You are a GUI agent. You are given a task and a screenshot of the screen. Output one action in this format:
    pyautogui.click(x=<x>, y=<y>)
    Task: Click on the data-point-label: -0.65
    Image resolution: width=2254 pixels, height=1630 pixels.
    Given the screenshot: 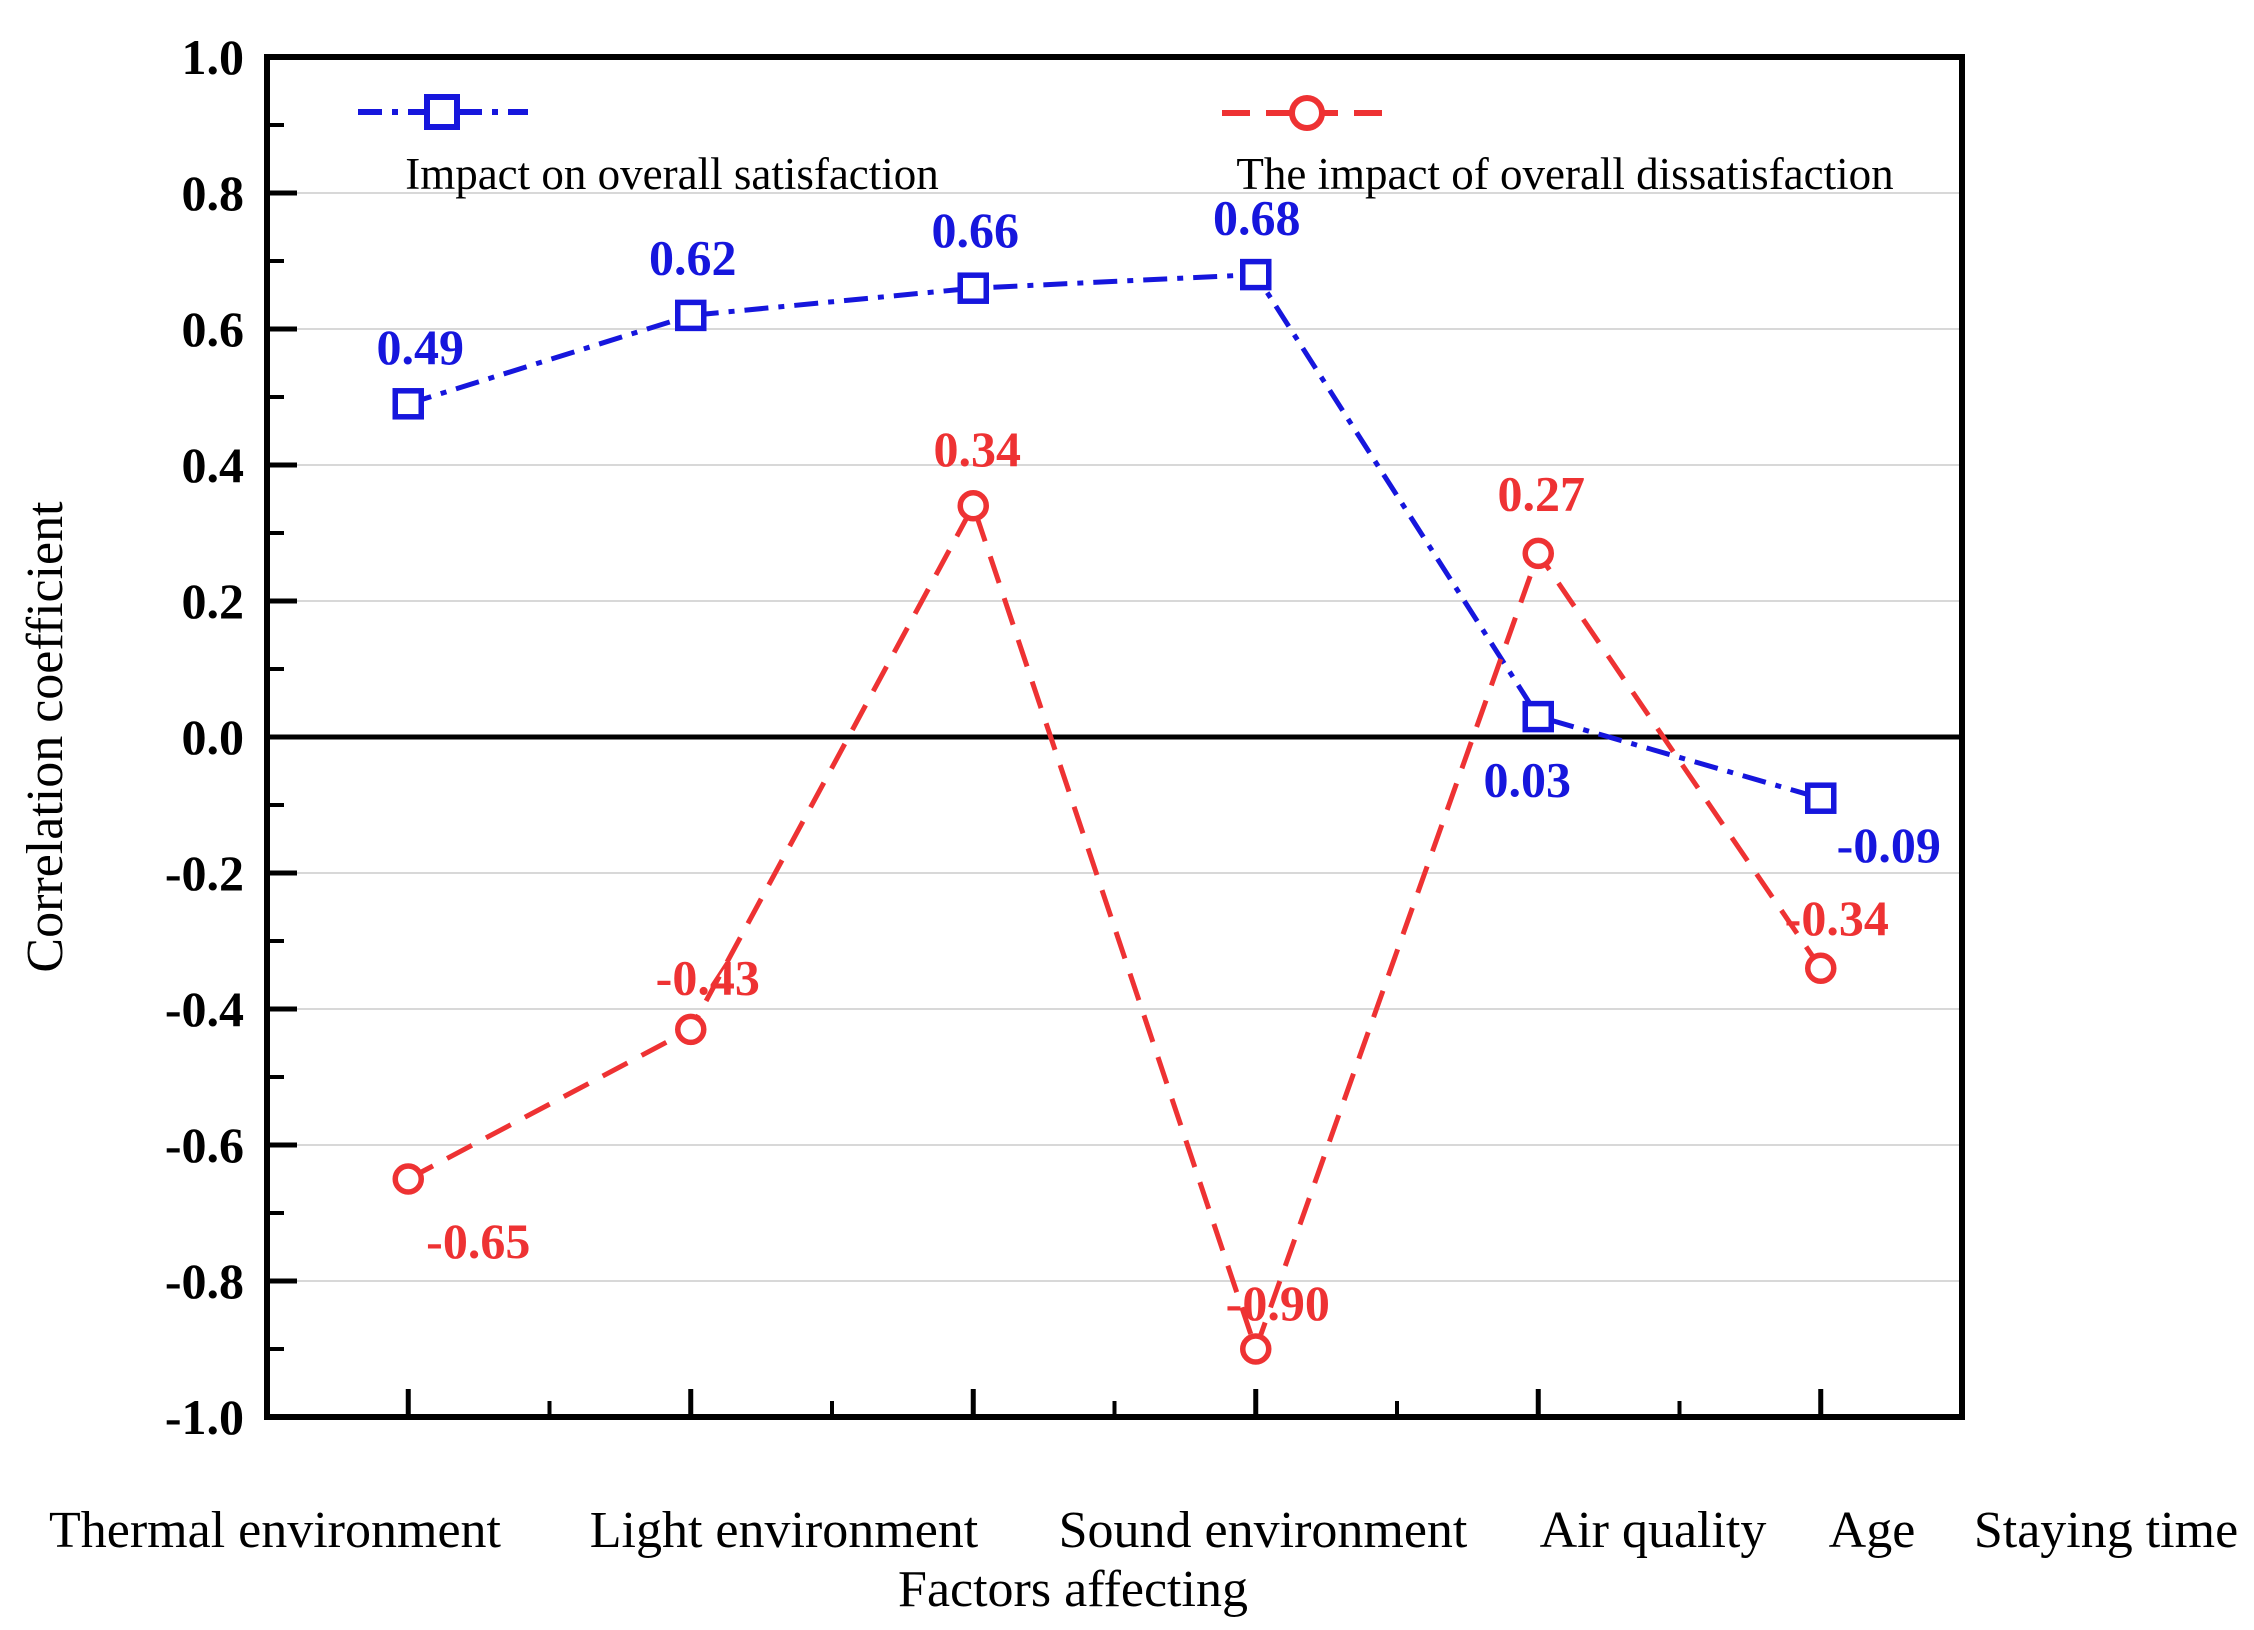 What is the action you would take?
    pyautogui.click(x=478, y=1241)
    